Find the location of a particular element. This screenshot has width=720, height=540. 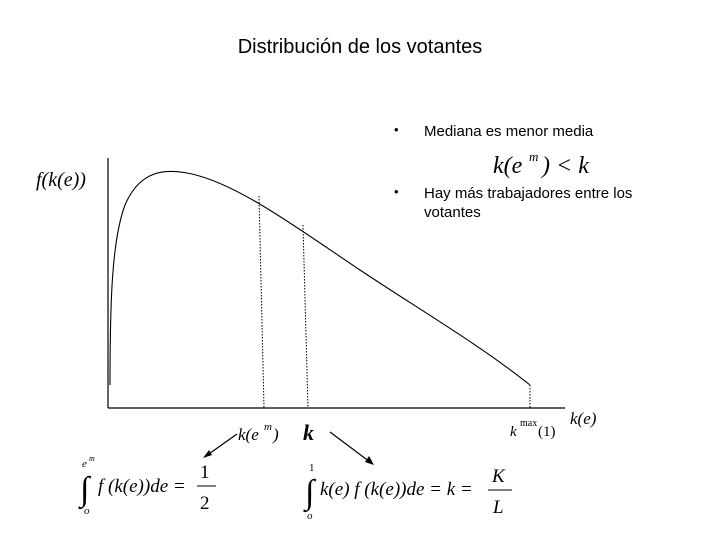

median-integral-denominator: 2 is located at coordinates (205, 503).